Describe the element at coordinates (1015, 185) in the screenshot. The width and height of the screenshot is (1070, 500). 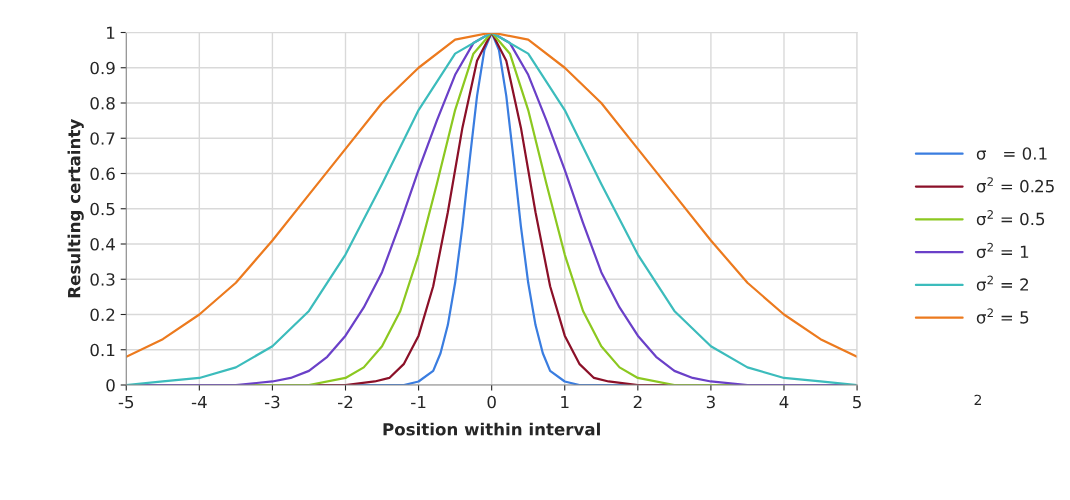
I see `legend-label: σ$^{2}$ = 0.25` at that location.